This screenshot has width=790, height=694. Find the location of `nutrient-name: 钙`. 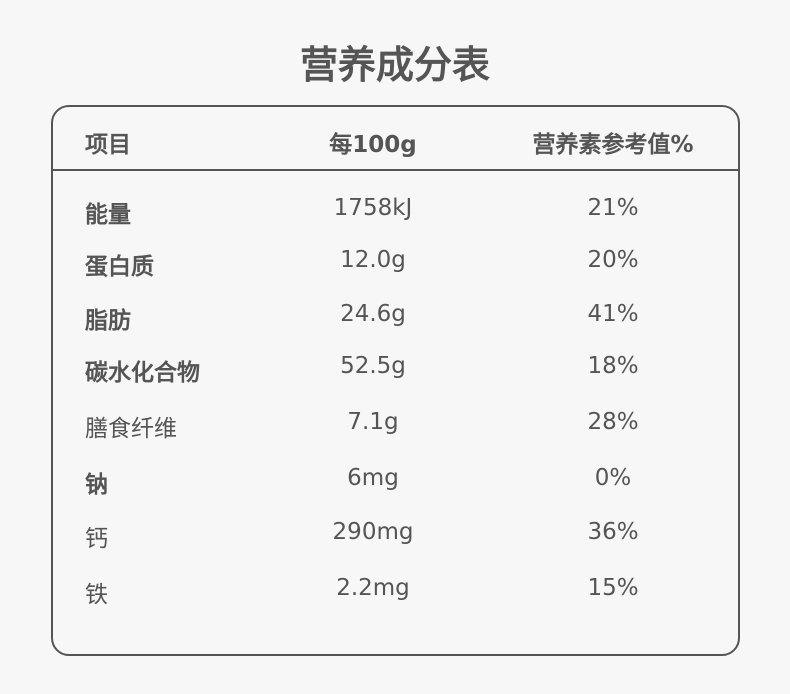

nutrient-name: 钙 is located at coordinates (96, 539).